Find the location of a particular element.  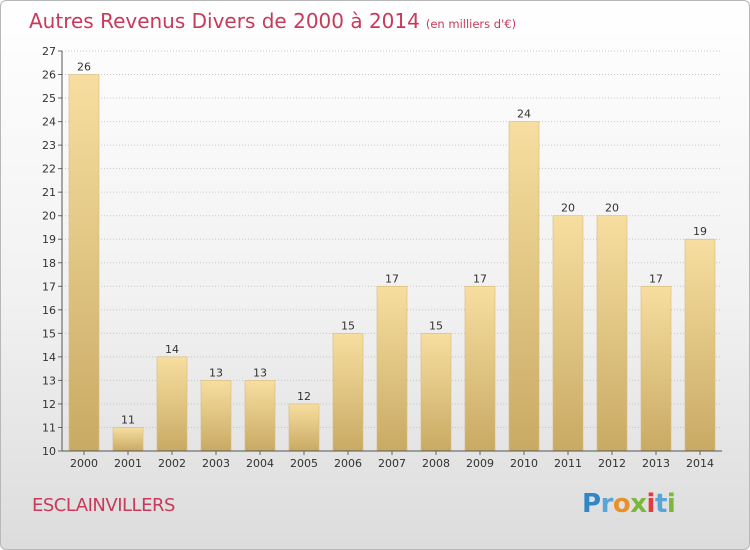

x-tick-label: 2000 is located at coordinates (84, 463).